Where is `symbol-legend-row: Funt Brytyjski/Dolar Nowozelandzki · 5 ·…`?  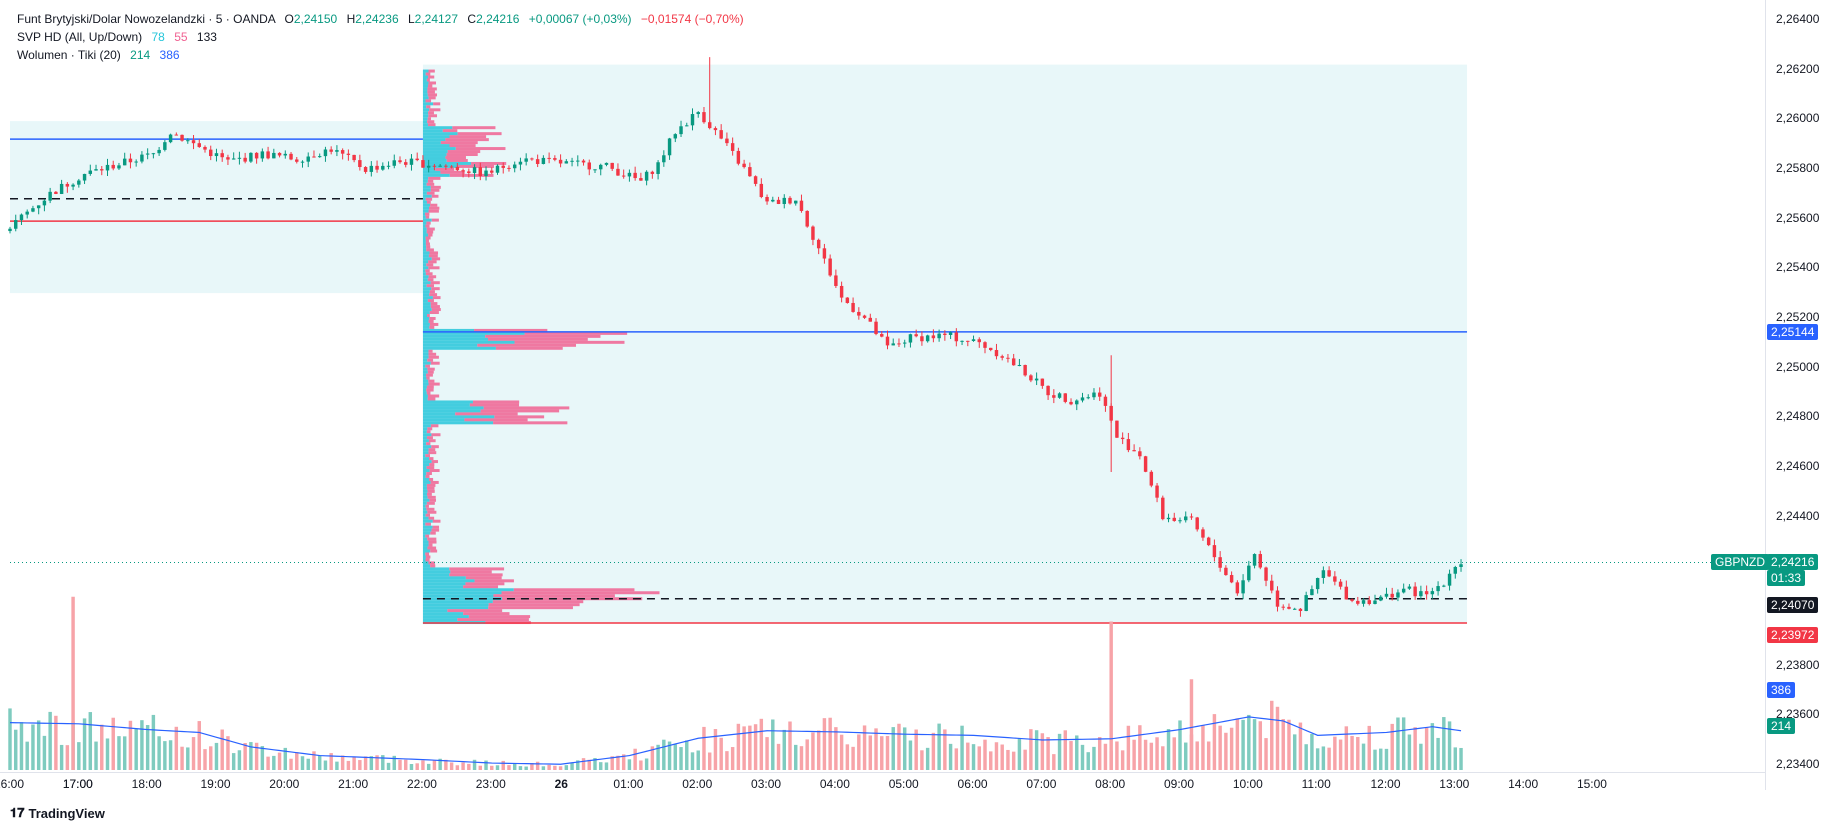 symbol-legend-row: Funt Brytyjski/Dolar Nowozelandzki · 5 ·… is located at coordinates (380, 19).